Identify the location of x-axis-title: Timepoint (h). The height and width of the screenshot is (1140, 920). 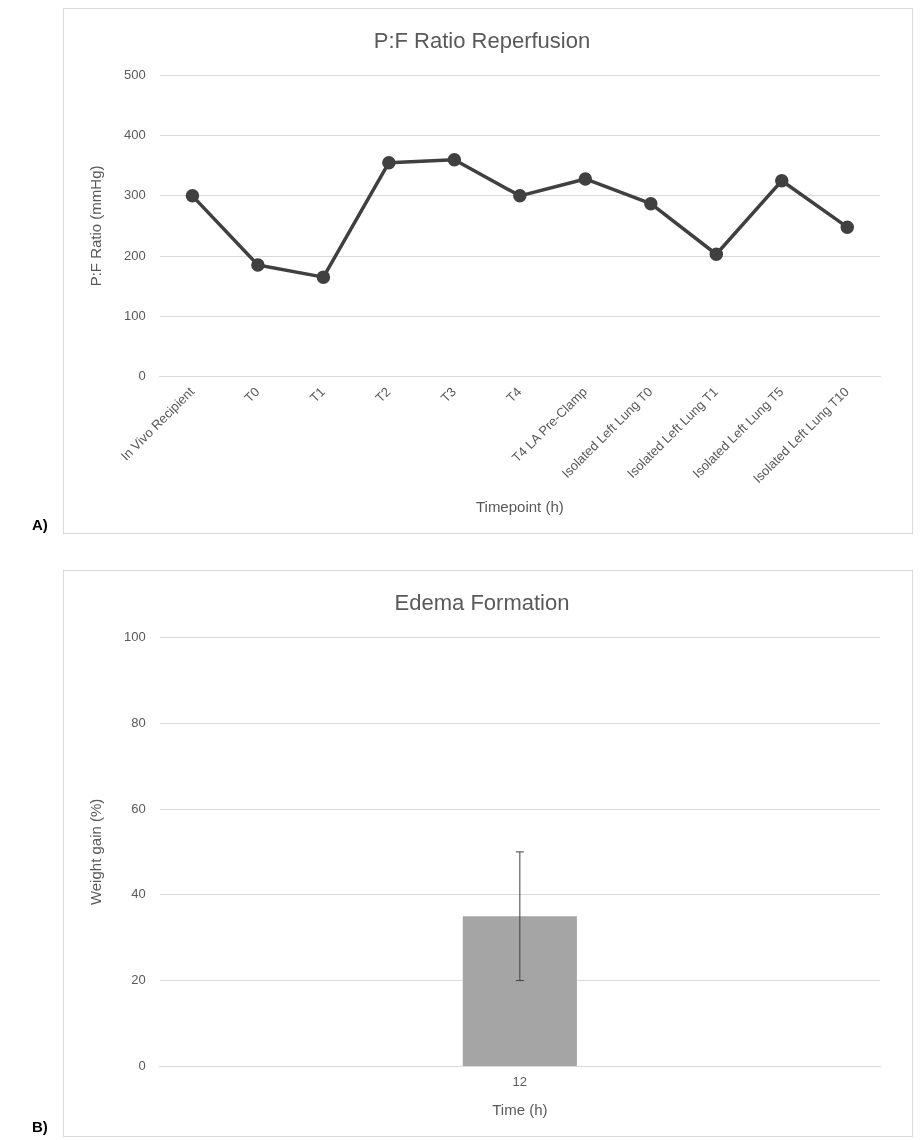
(519, 507).